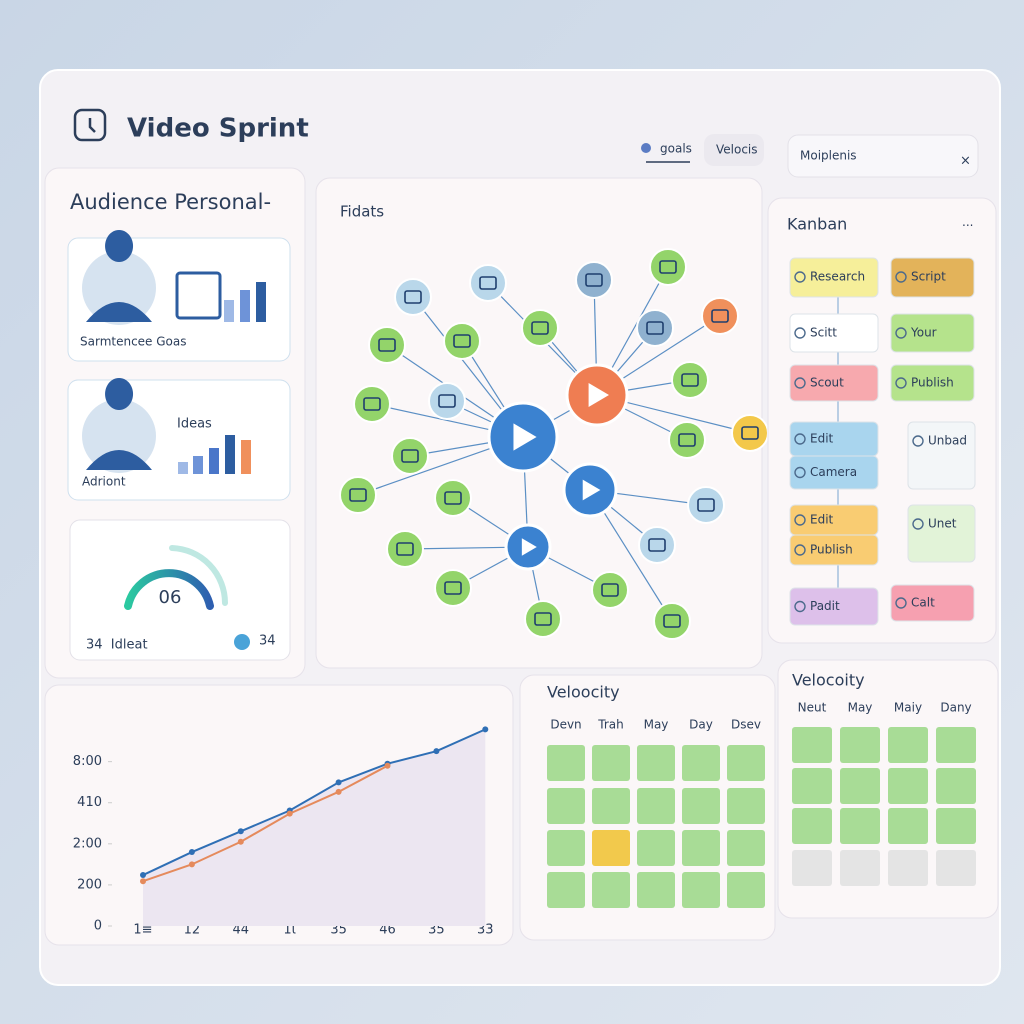  I want to click on menu-dots: ···, so click(967, 226).